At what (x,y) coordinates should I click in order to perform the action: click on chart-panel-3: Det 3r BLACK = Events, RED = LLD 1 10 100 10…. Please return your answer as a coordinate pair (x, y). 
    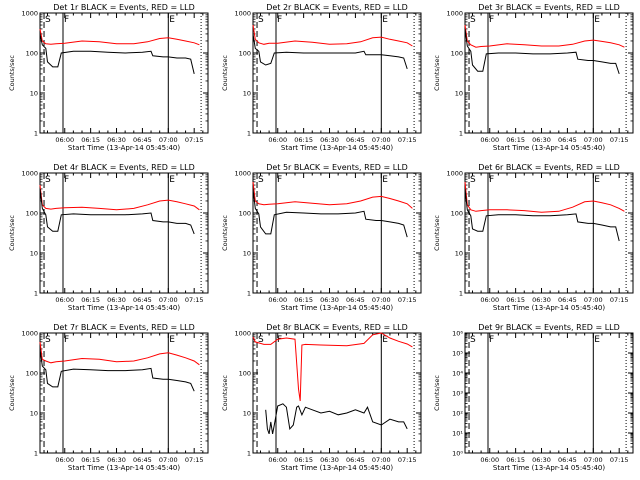
    Looking at the image, I should click on (533, 77).